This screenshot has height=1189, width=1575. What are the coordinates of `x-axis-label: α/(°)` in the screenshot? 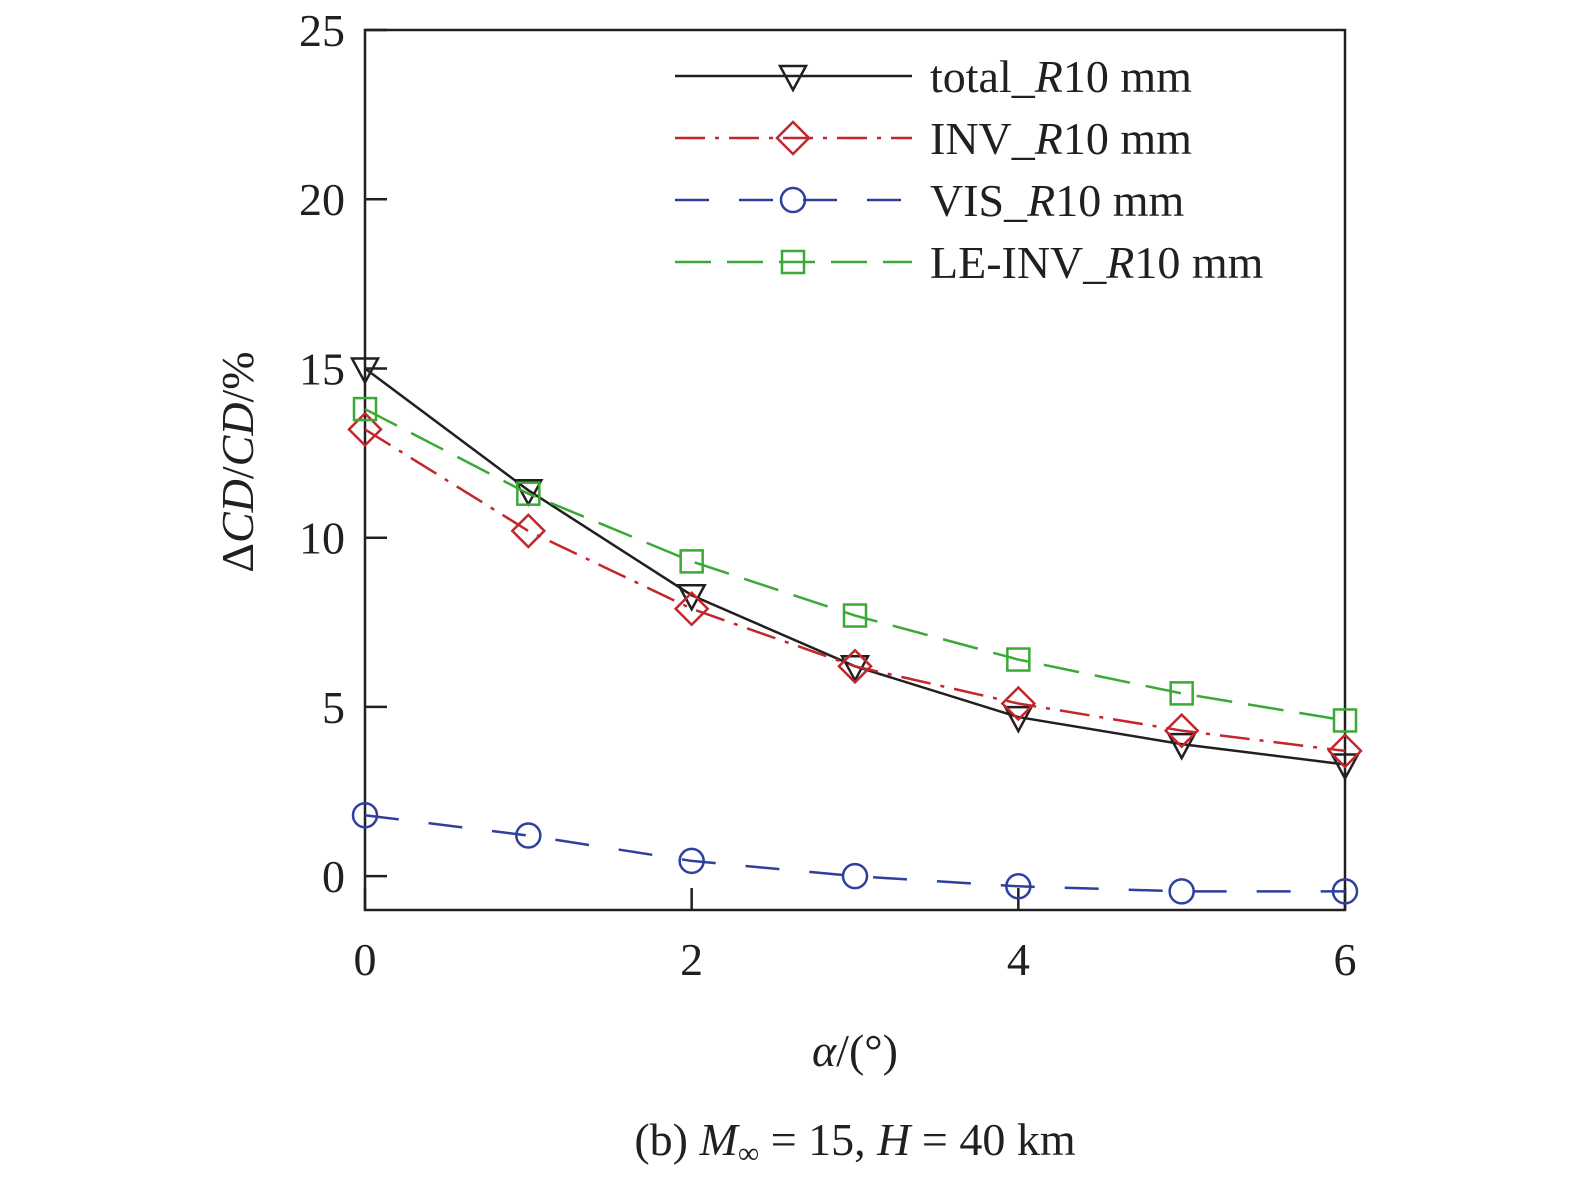 It's located at (855, 1050).